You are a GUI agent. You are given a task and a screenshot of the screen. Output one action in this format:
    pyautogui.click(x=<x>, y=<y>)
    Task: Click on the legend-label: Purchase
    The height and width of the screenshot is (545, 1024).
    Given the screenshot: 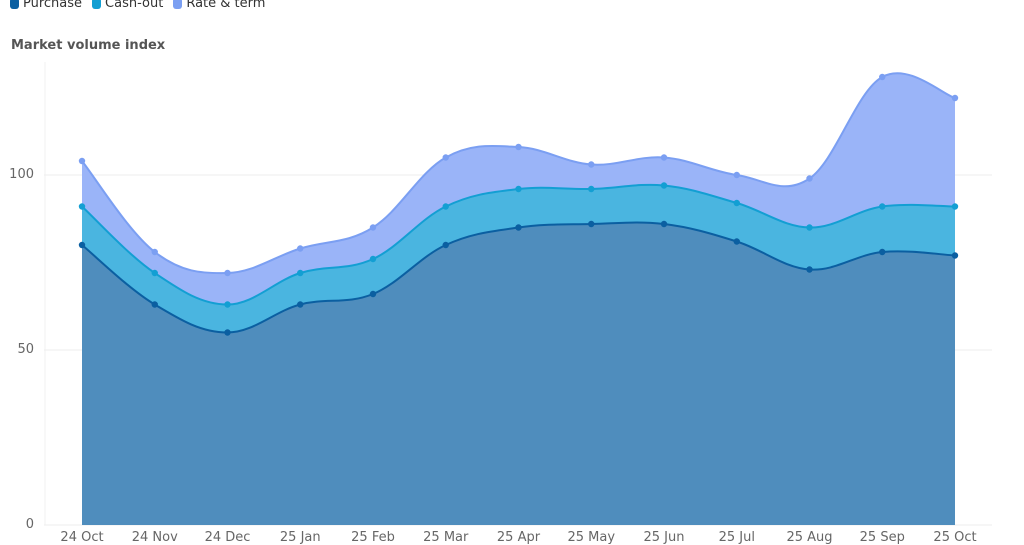 What is the action you would take?
    pyautogui.click(x=53, y=5)
    